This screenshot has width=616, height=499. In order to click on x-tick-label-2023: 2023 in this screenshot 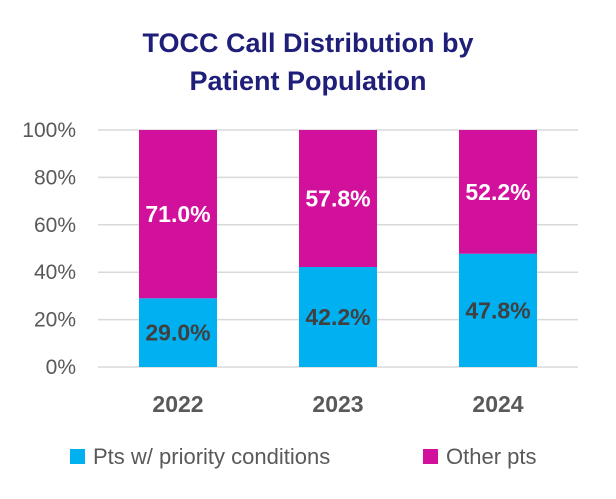, I will do `click(337, 404)`.